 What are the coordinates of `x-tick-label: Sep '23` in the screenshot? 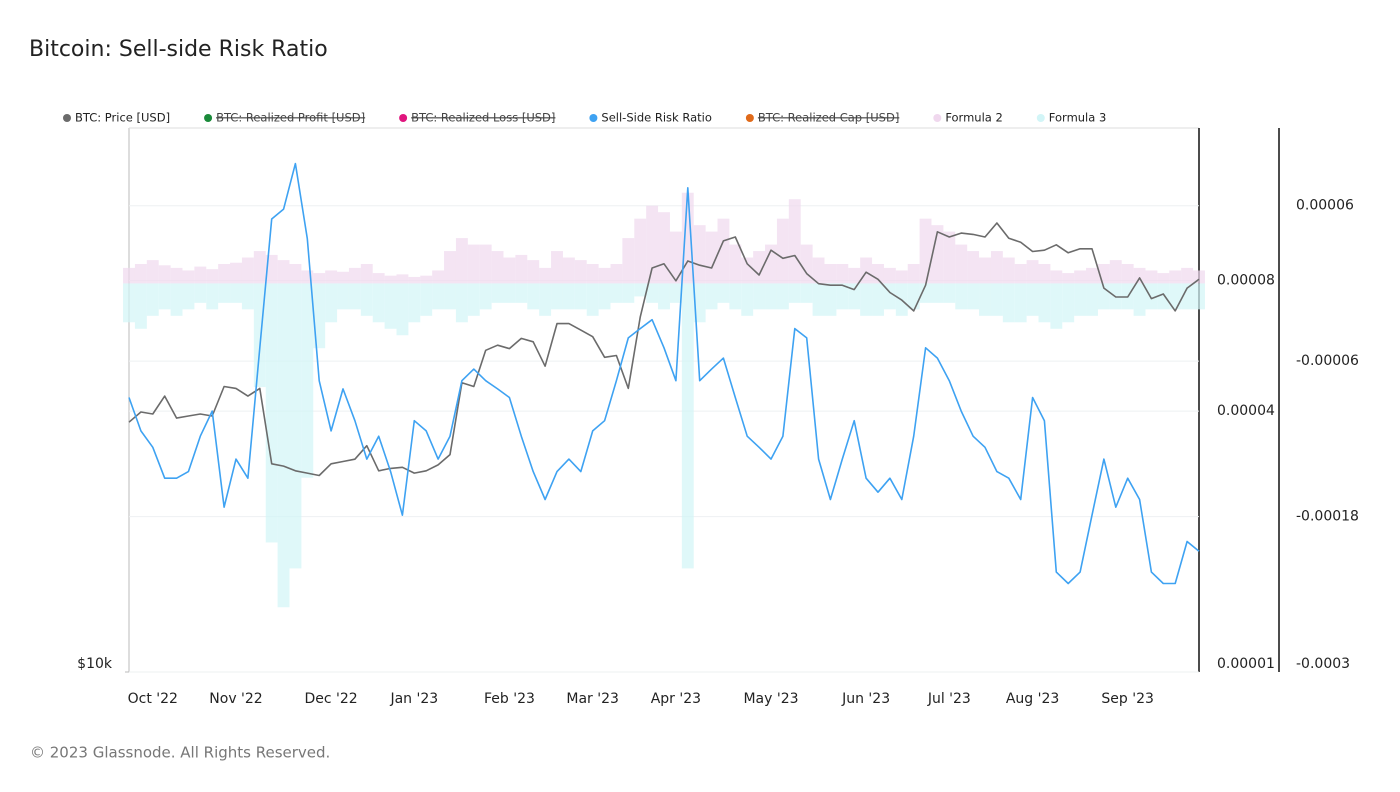 It's located at (1127, 699).